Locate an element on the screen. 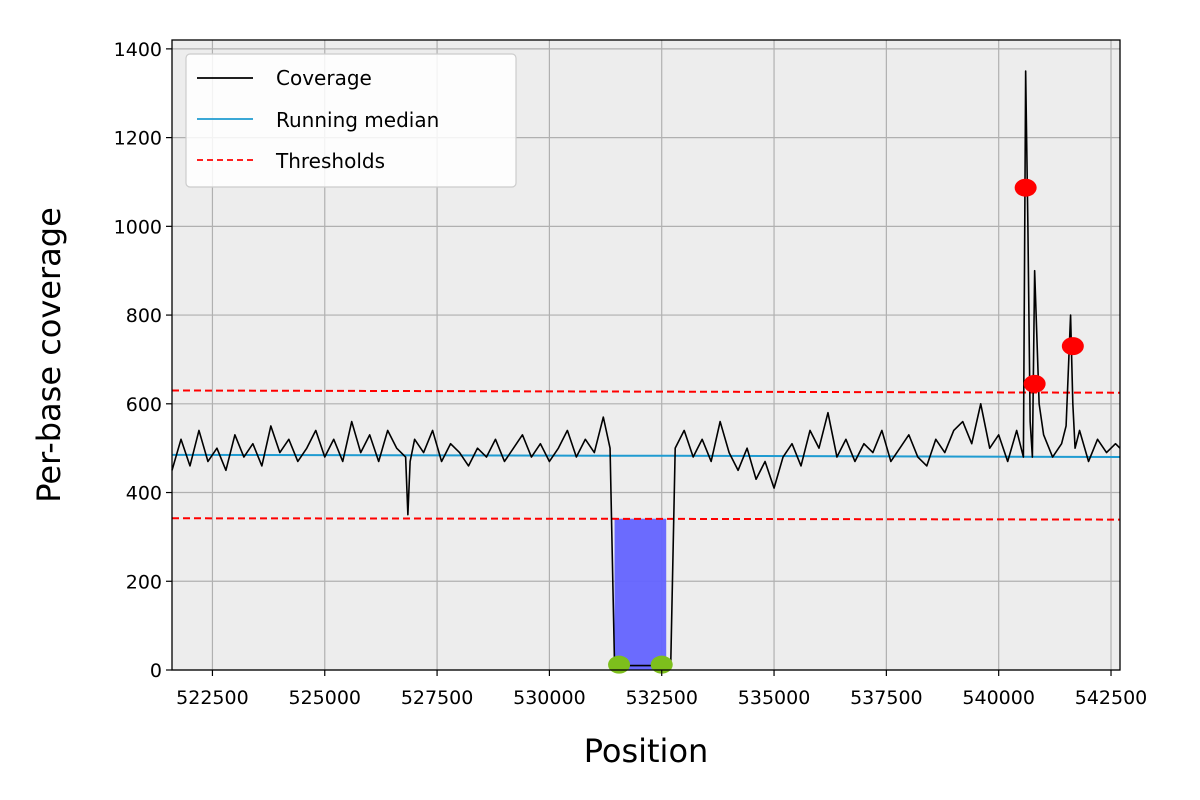 Image resolution: width=1200 pixels, height=800 pixels. y-axis-label: Per-base coverage is located at coordinates (49, 355).